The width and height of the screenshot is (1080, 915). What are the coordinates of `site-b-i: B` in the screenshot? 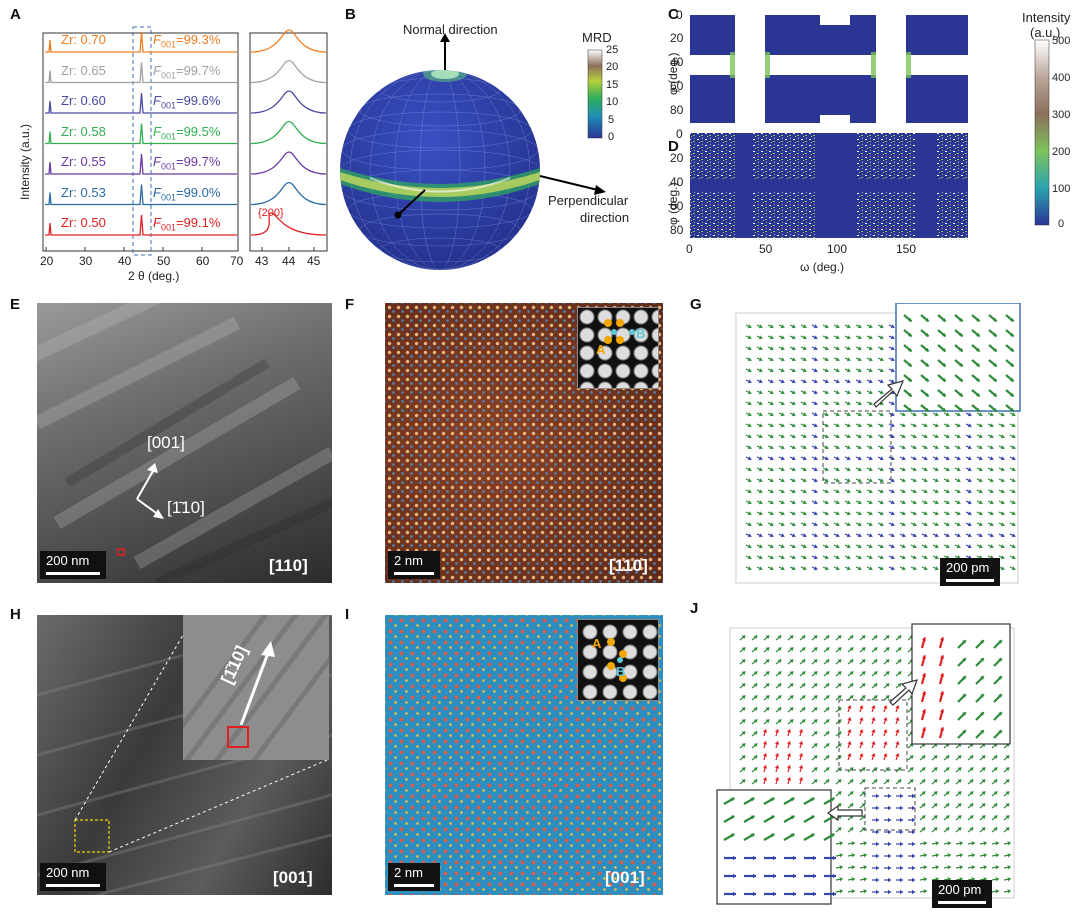 It's located at (621, 671).